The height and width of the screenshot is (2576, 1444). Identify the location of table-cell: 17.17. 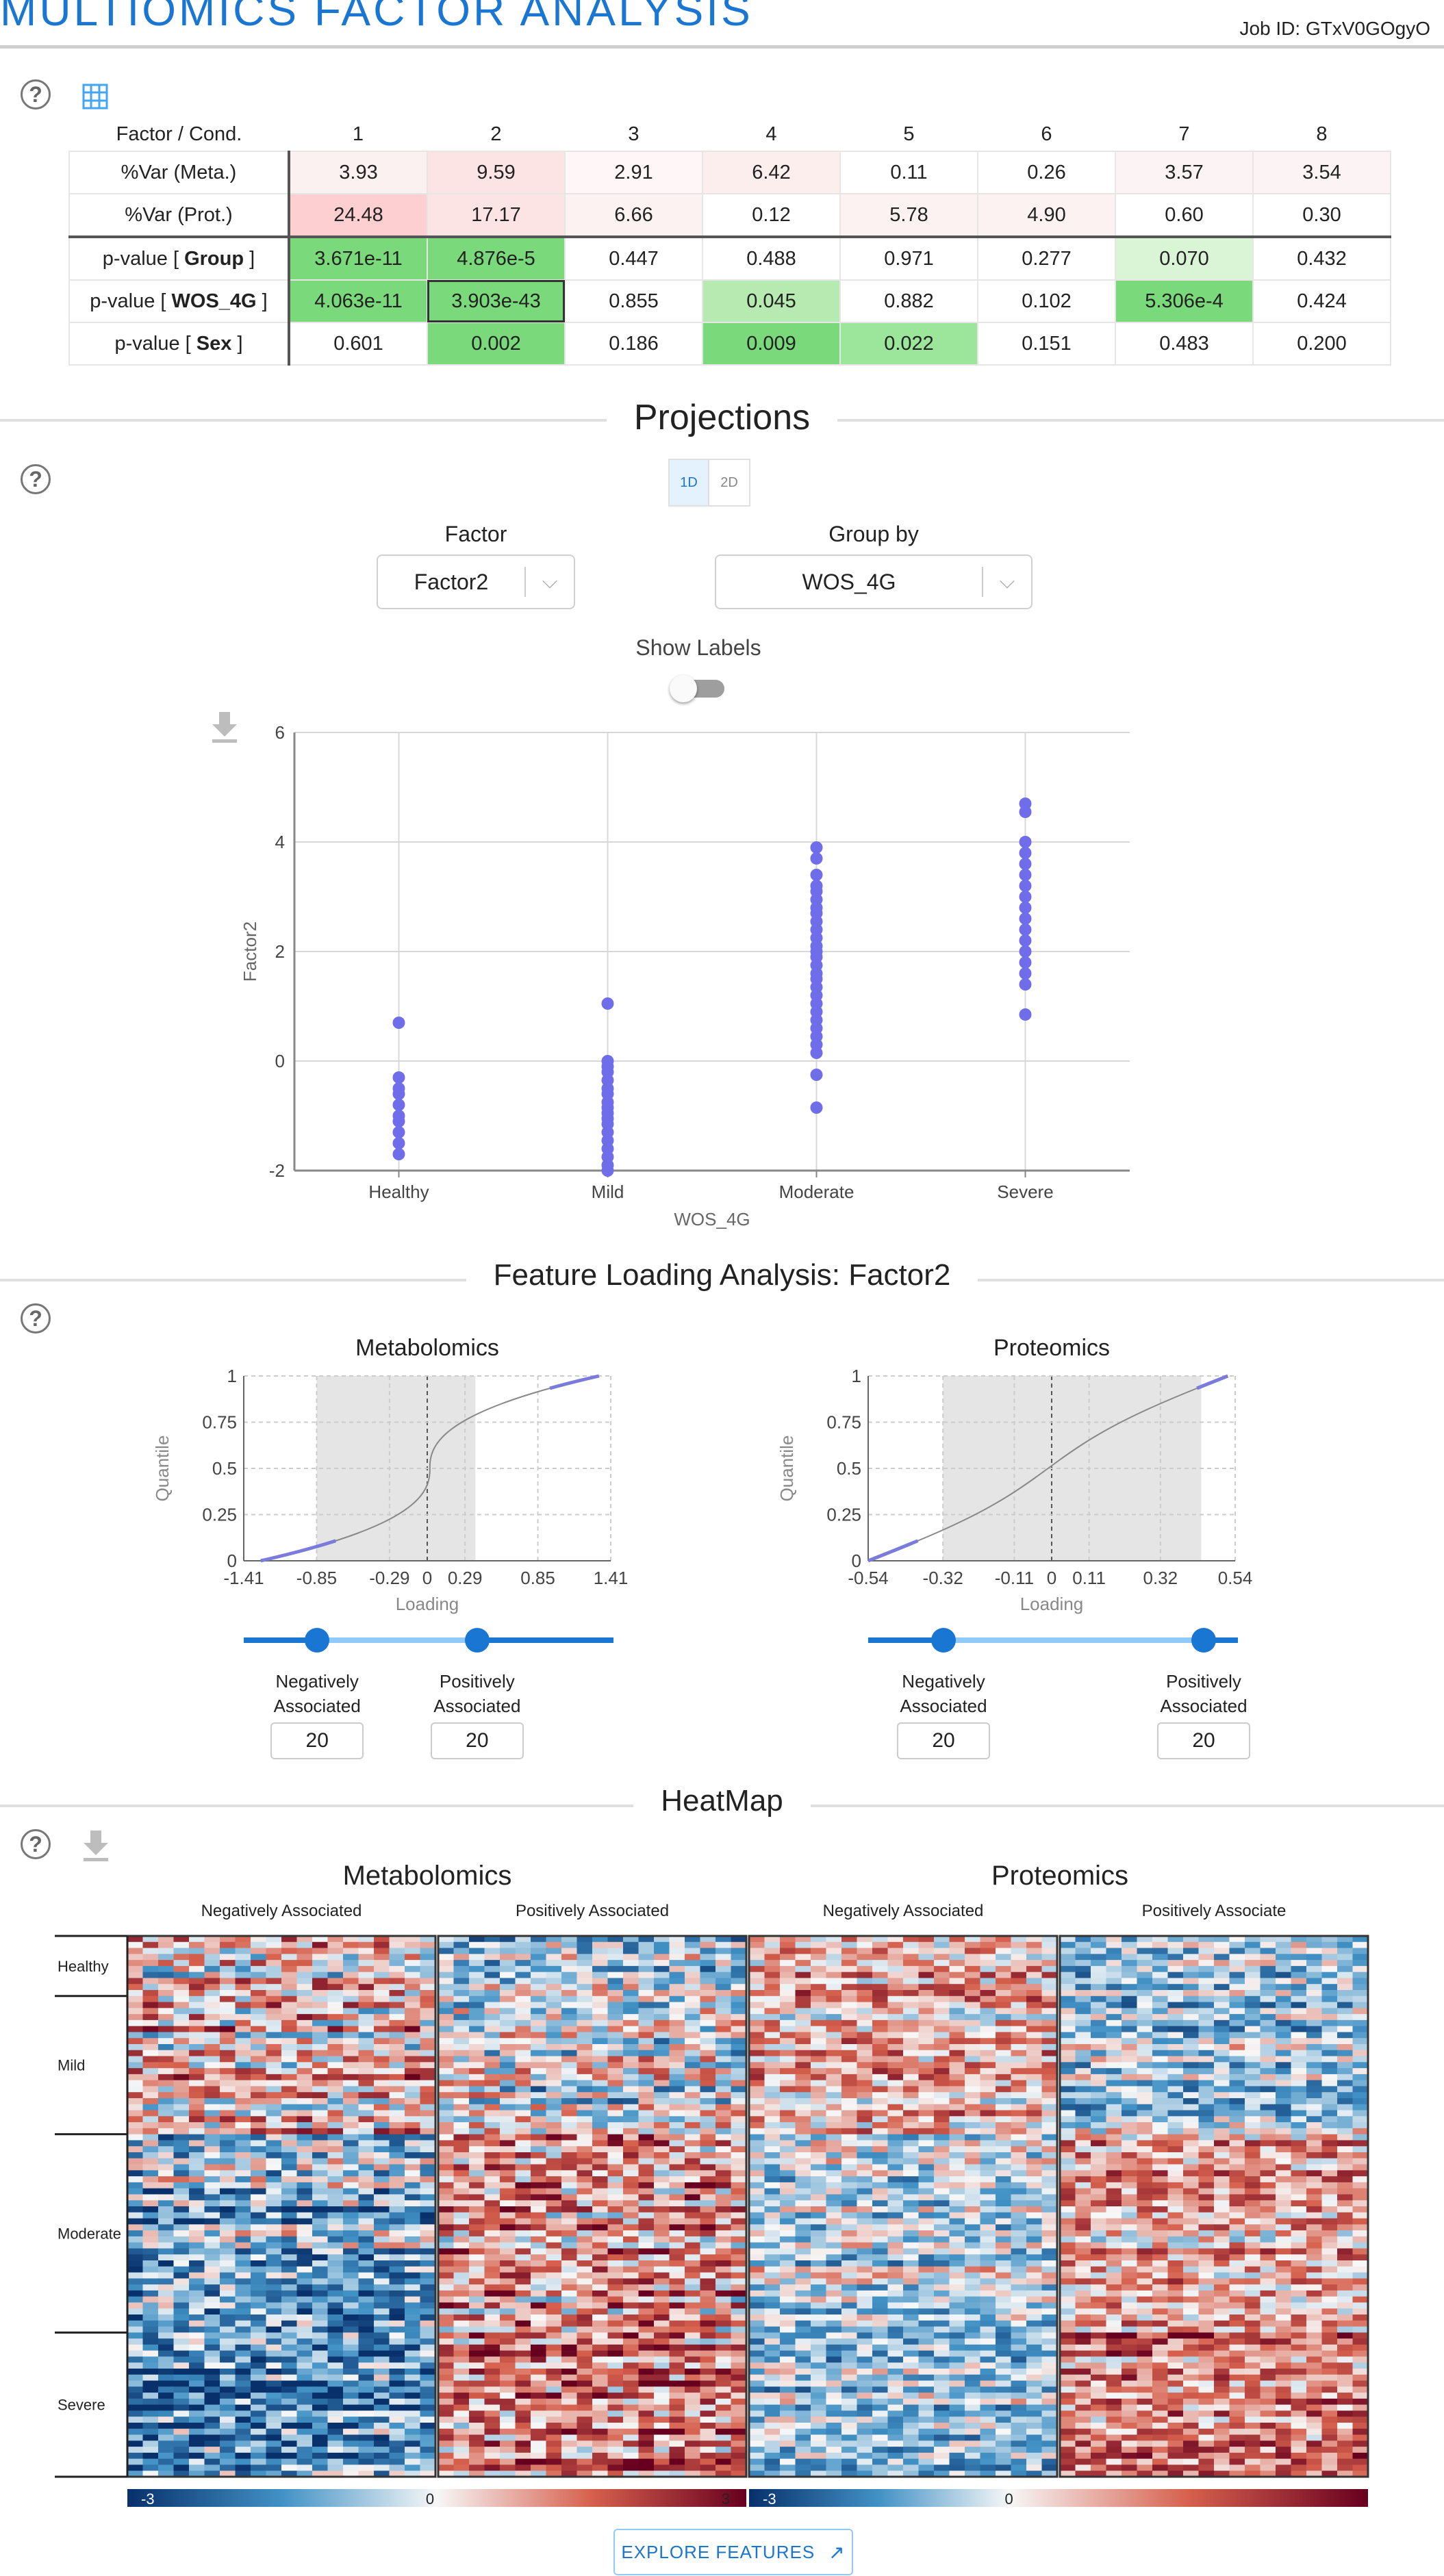
(496, 215).